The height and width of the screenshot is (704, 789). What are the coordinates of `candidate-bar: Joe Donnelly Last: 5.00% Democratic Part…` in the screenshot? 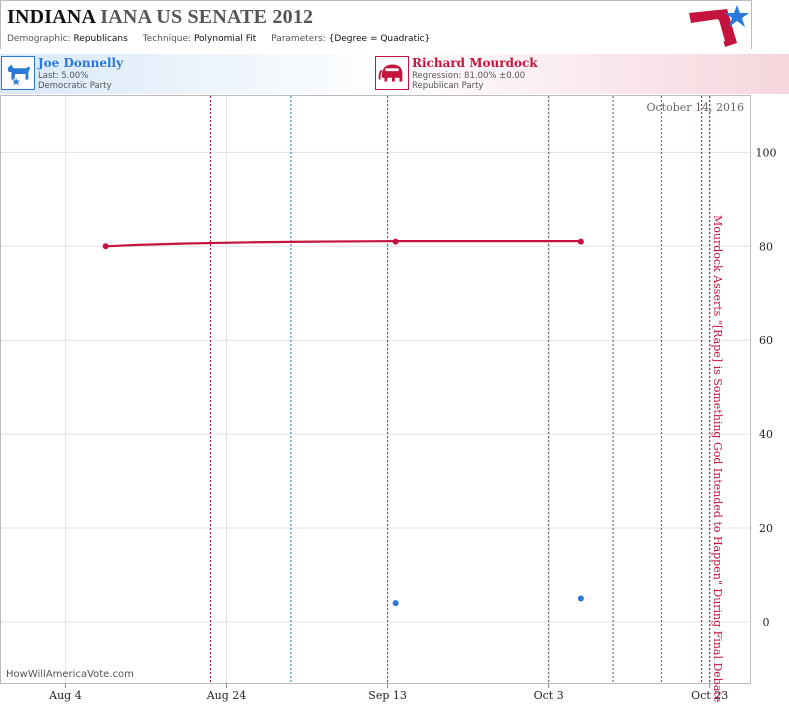 It's located at (394, 74).